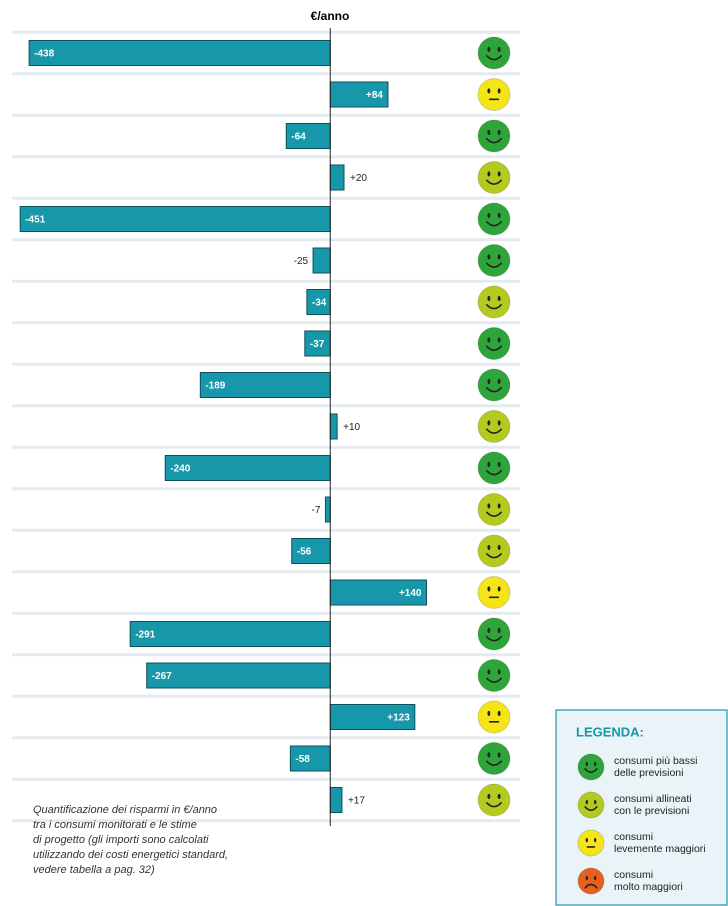 The width and height of the screenshot is (728, 906). I want to click on value-label: +140, so click(410, 593).